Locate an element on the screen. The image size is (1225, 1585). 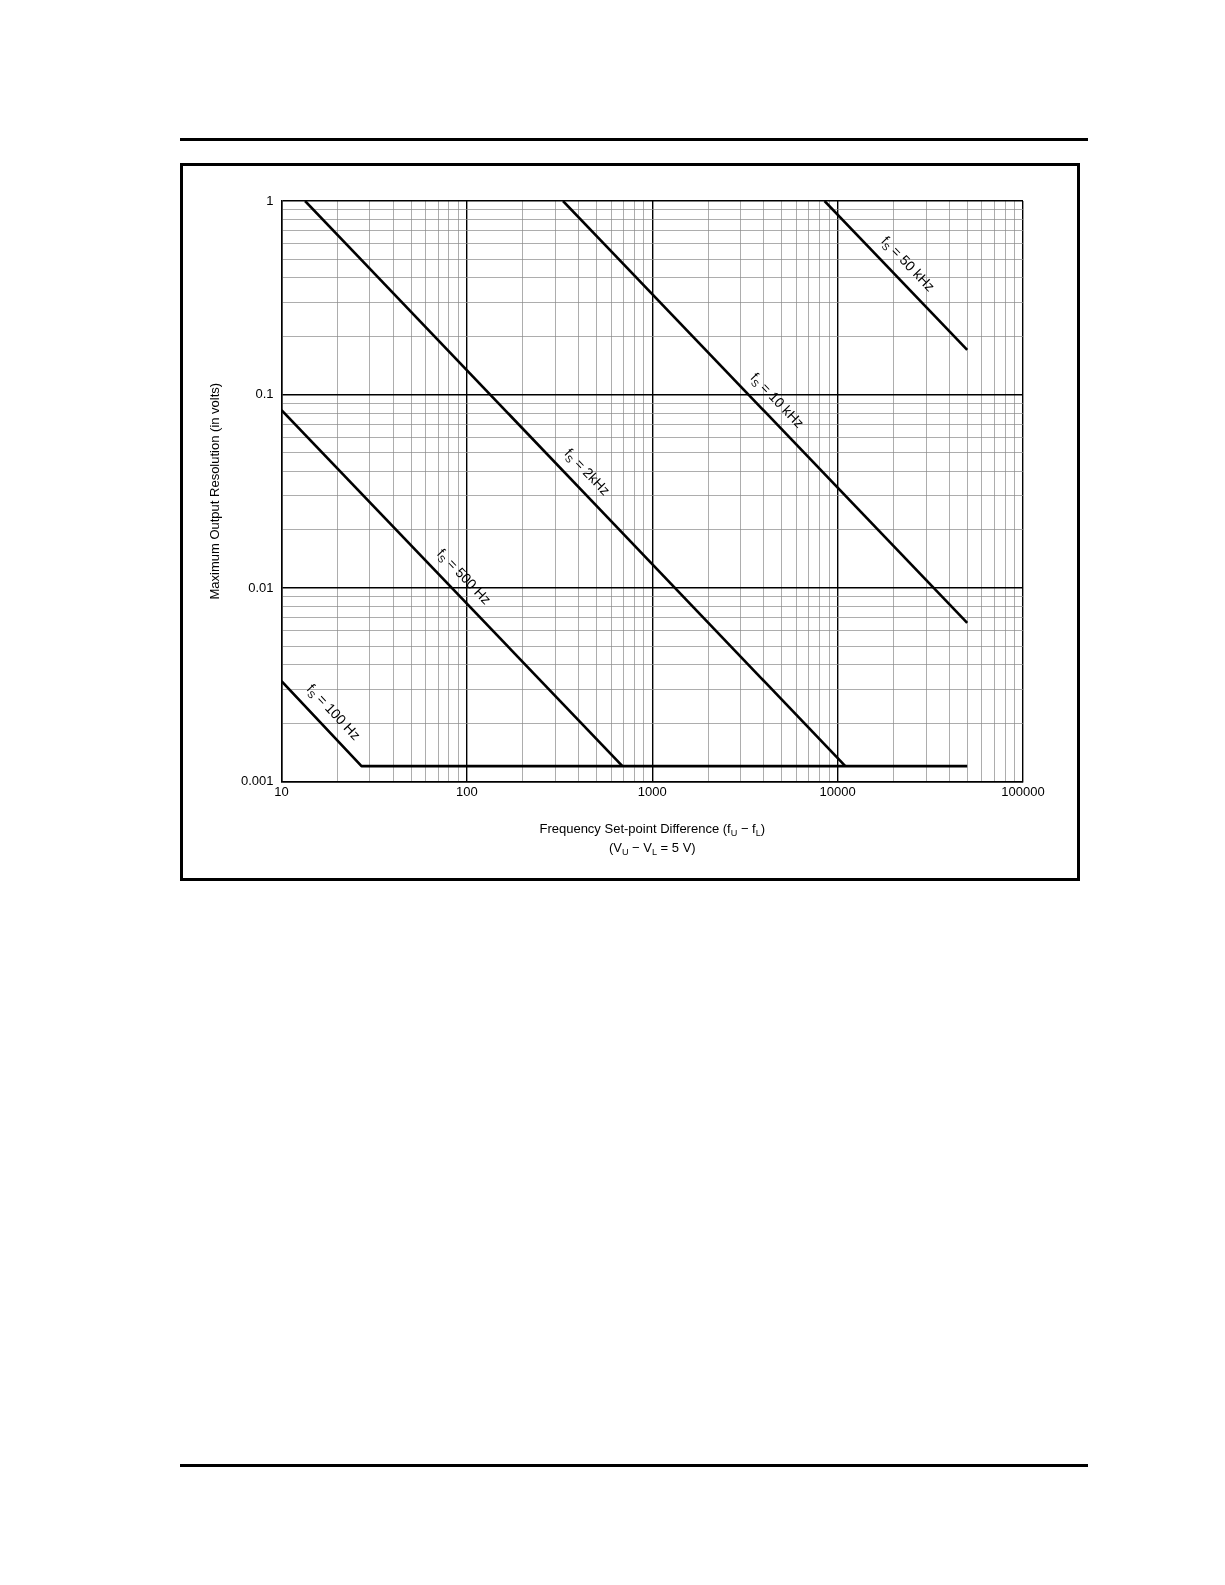
x-tick-label: 10000 is located at coordinates (837, 791).